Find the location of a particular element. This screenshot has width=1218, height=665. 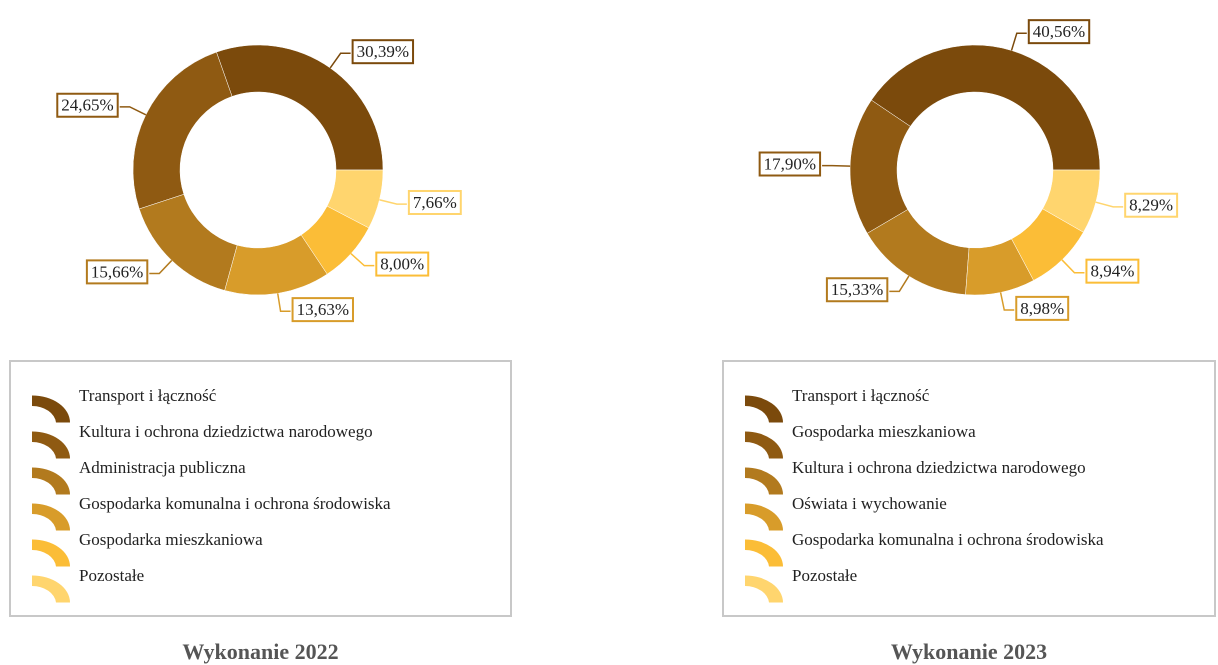

data-label: 40,56% is located at coordinates (1059, 31).